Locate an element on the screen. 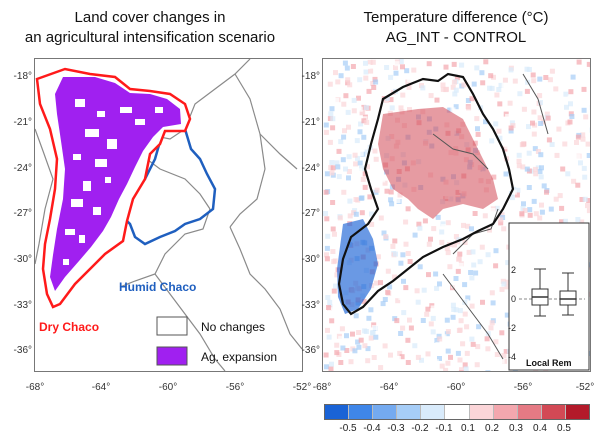 This screenshot has width=600, height=444. lat-tick-left-1: -21° is located at coordinates (22, 122).